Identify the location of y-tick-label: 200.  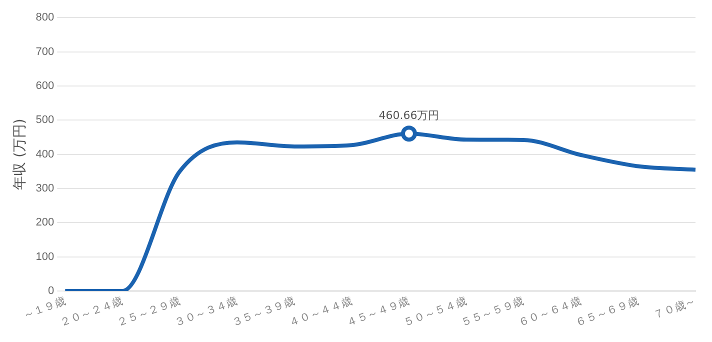
(45, 222).